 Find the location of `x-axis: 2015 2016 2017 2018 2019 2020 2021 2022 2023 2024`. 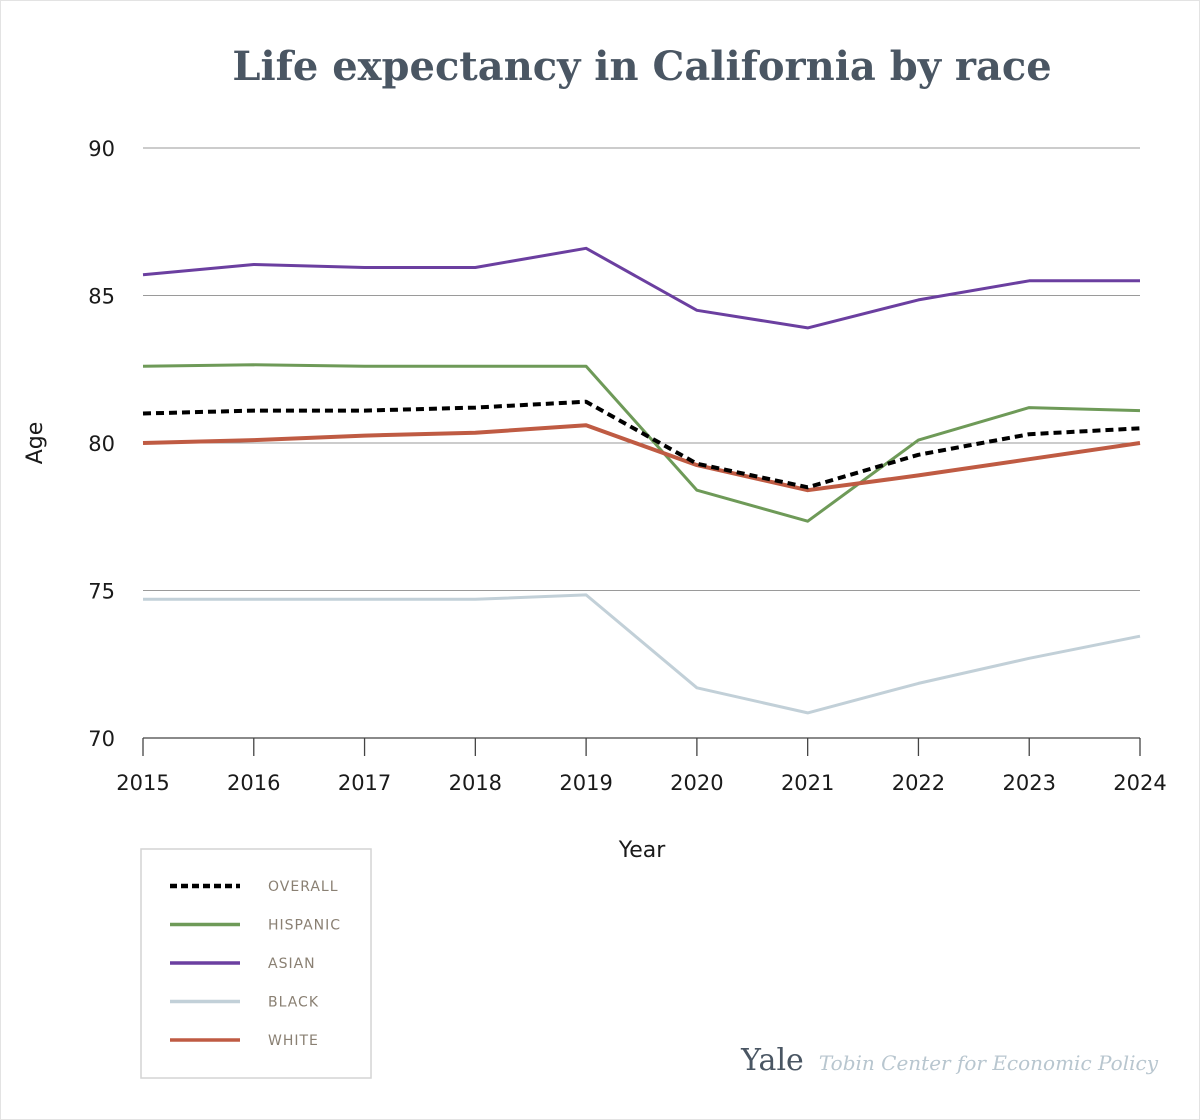

x-axis: 2015 2016 2017 2018 2019 2020 2021 2022 2023 2024 is located at coordinates (641, 766).